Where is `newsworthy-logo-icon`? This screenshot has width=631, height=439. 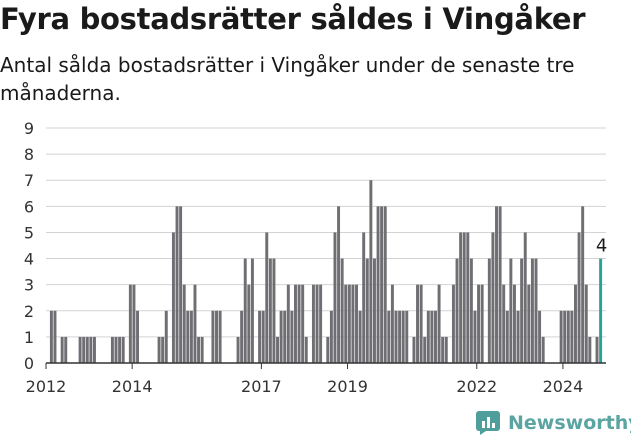
newsworthy-logo-icon is located at coordinates (488, 423).